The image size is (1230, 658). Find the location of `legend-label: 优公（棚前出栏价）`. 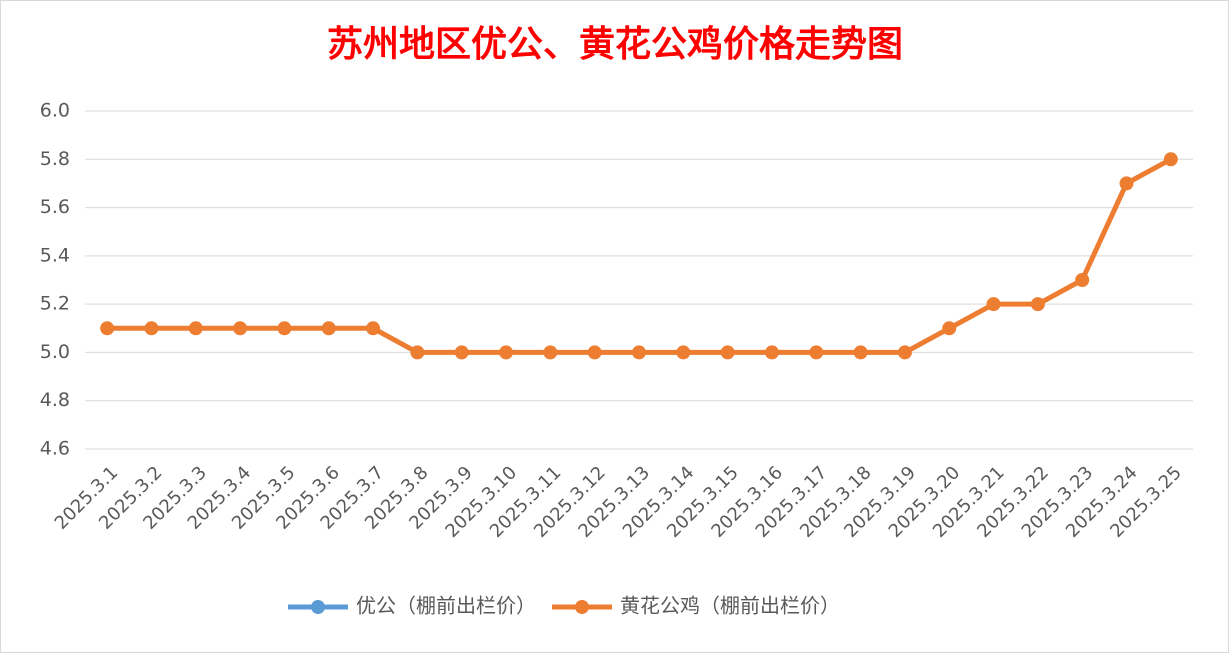

legend-label: 优公（棚前出栏价） is located at coordinates (446, 606).